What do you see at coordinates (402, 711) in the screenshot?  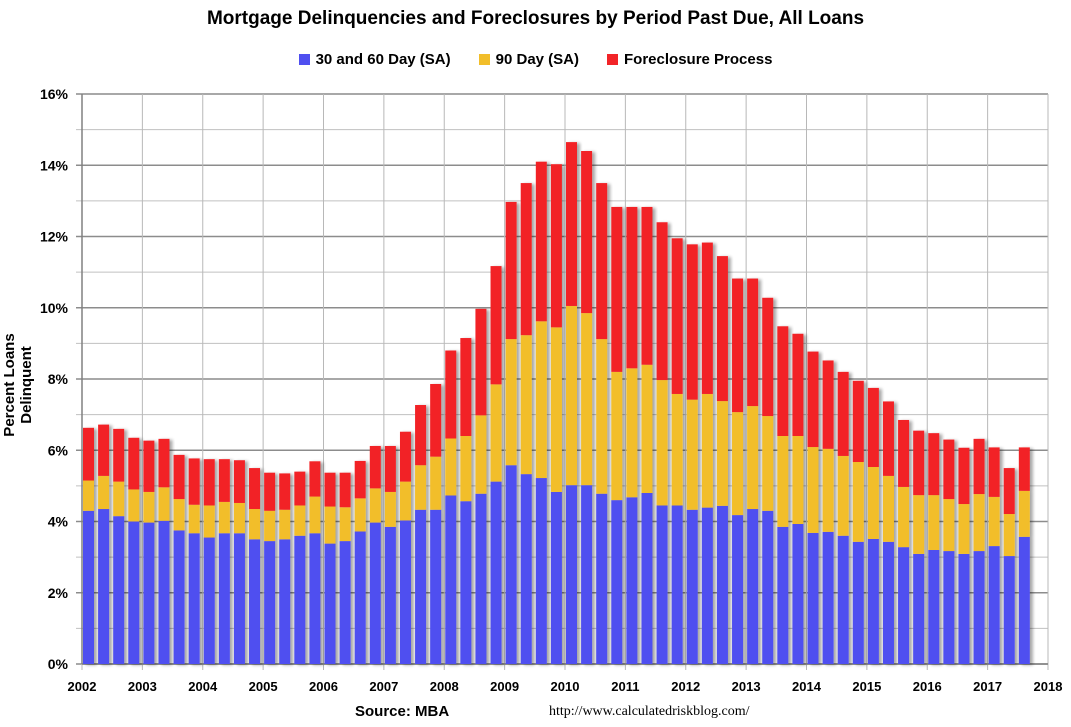 I see `source-note: Source: MBA` at bounding box center [402, 711].